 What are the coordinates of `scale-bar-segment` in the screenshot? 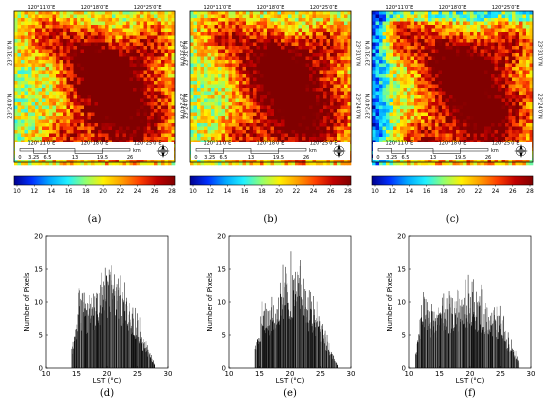 It's located at (26, 150).